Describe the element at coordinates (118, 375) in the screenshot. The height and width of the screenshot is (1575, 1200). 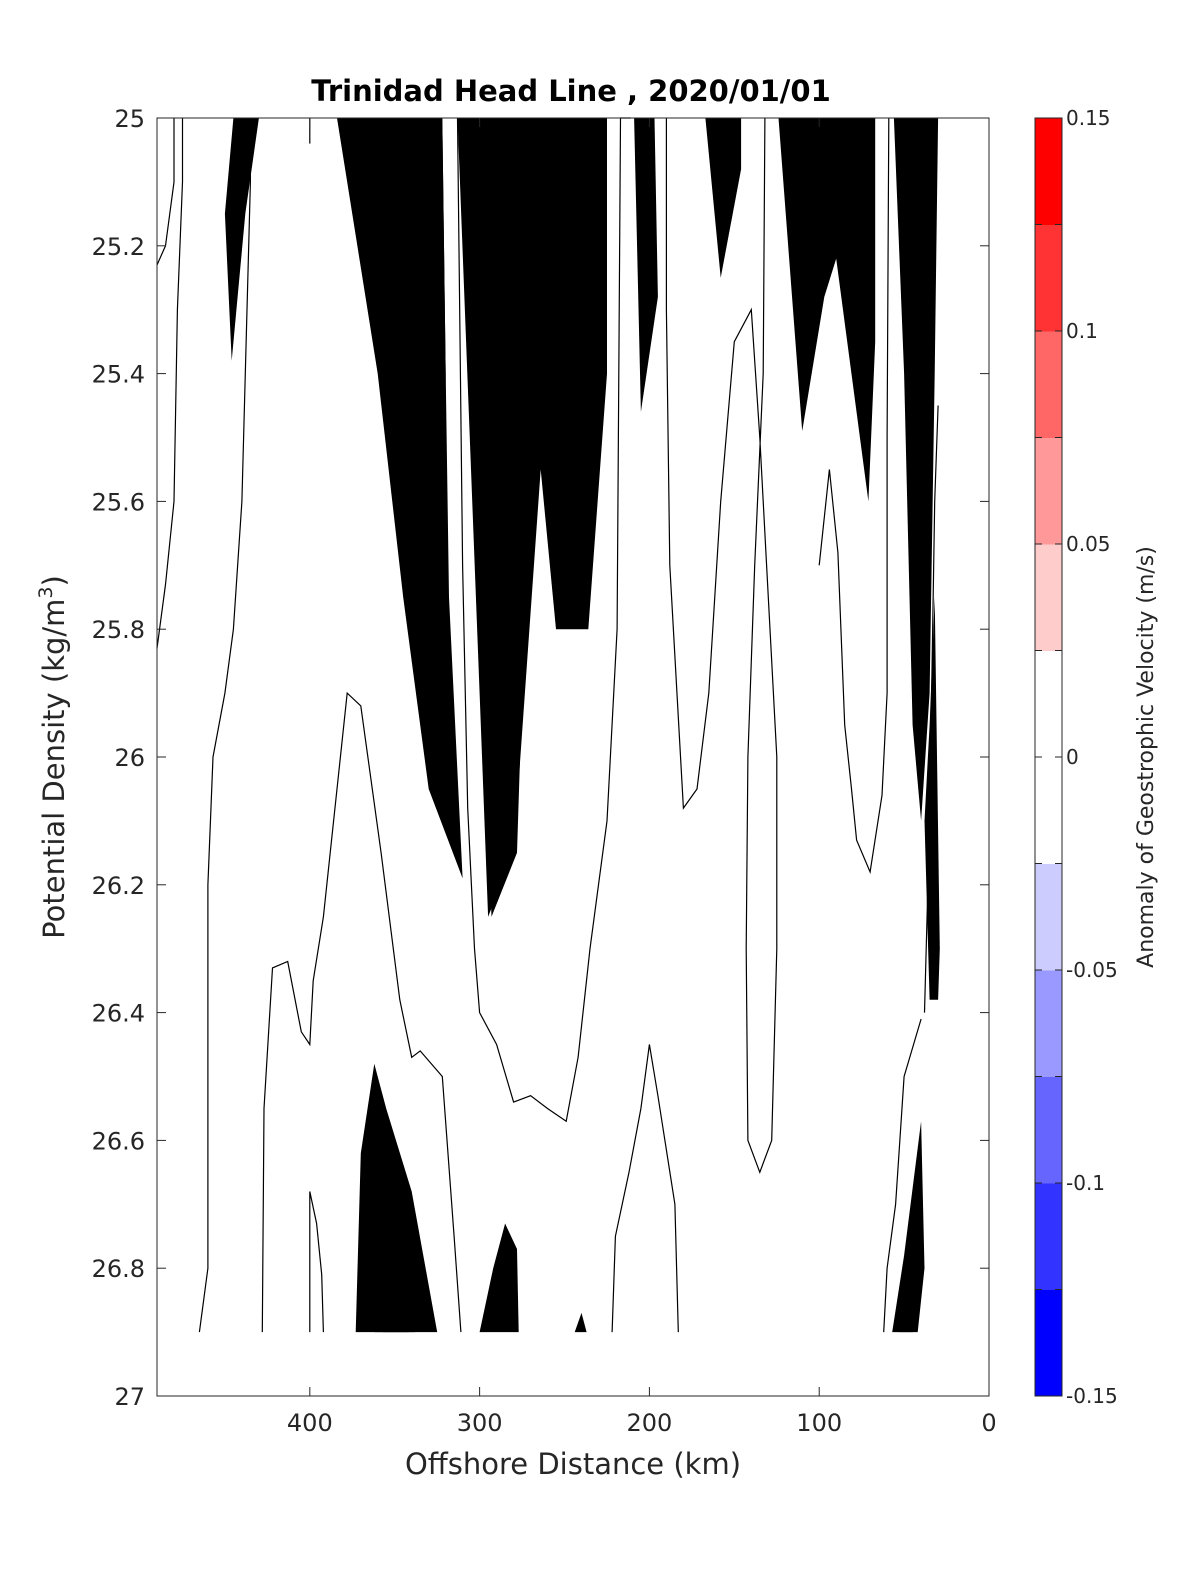
I see `y-tick-label: 25.4` at that location.